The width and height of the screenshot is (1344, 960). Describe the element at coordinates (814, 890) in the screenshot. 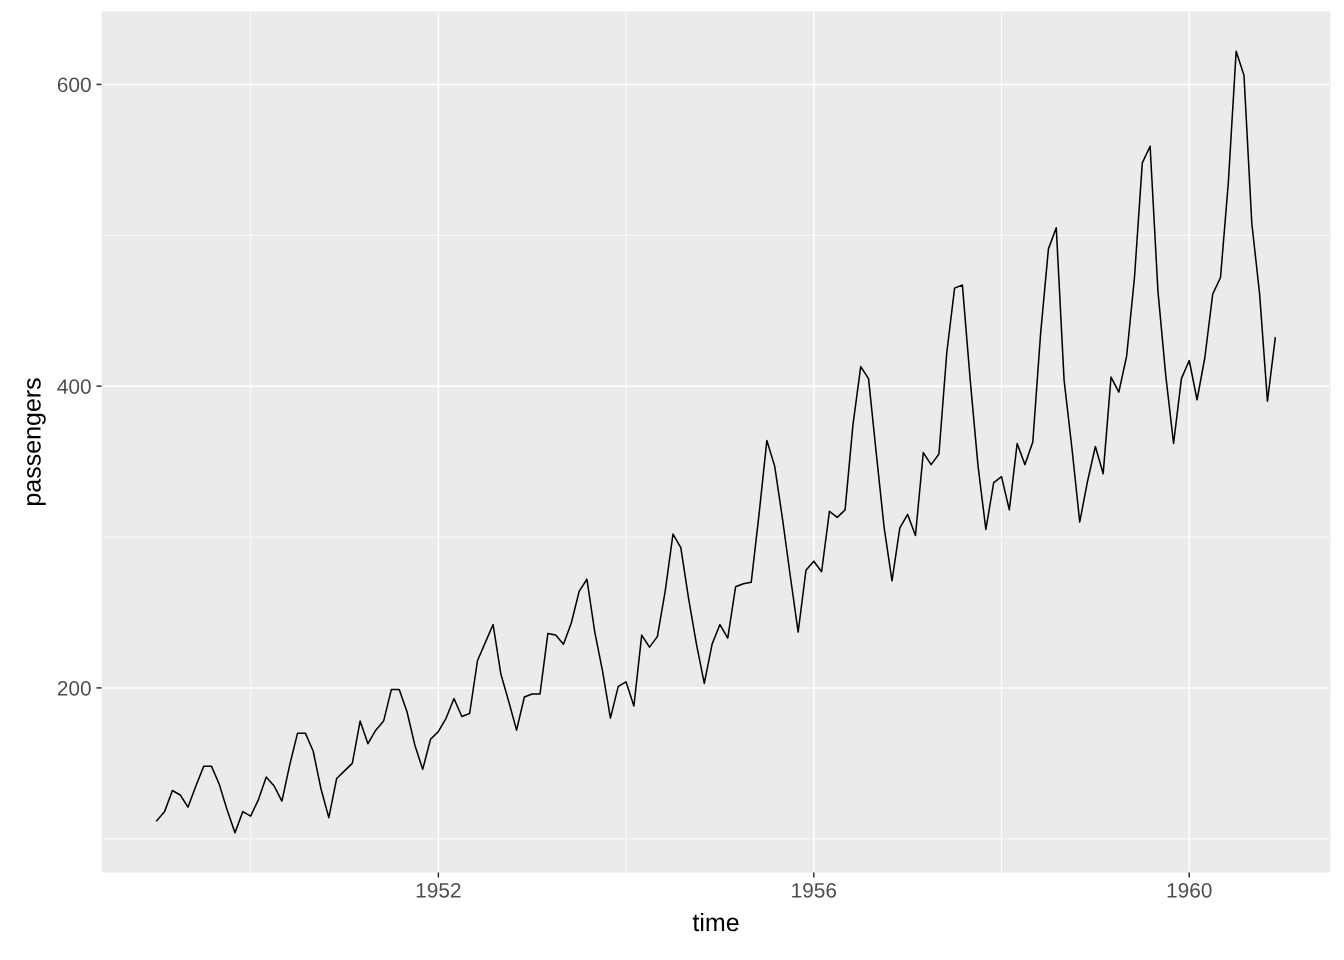

I see `x-tick-label: 1956` at that location.